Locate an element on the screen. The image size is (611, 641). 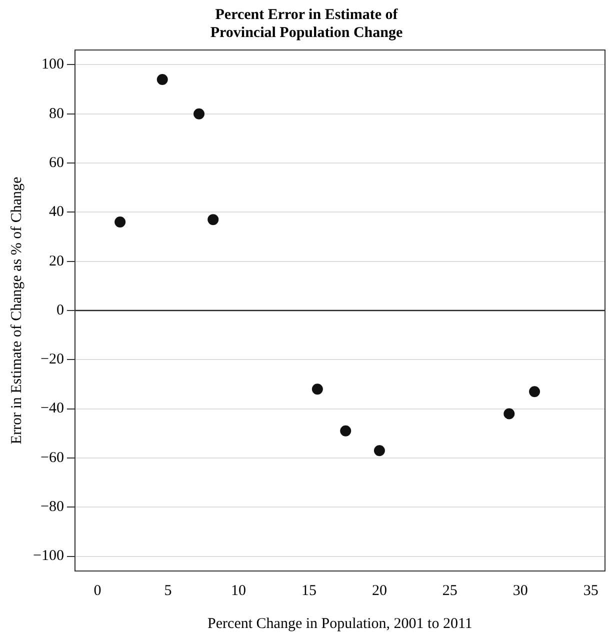
y-tick-label: 100 is located at coordinates (52, 64).